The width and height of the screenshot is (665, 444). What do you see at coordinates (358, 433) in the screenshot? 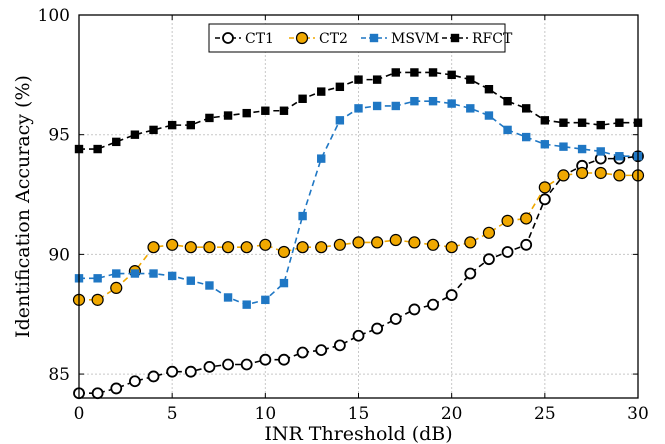
I see `x-axis-label: INR Threshold (dB)` at bounding box center [358, 433].